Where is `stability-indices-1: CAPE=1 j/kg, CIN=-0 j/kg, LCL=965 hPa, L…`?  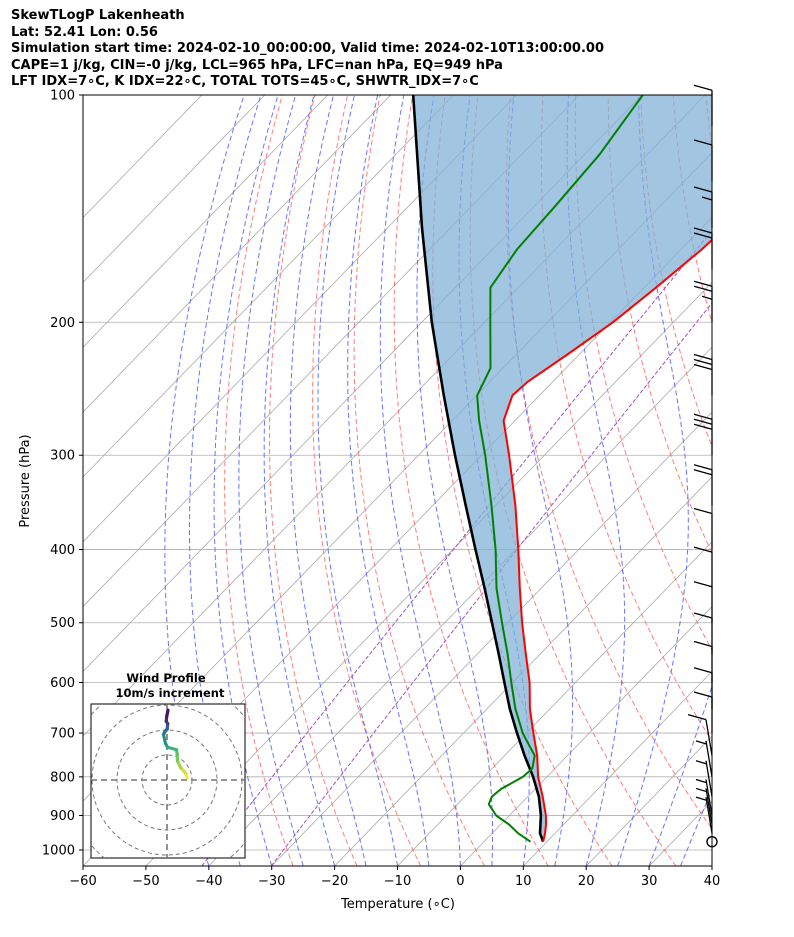 stability-indices-1: CAPE=1 j/kg, CIN=-0 j/kg, LCL=965 hPa, L… is located at coordinates (257, 65).